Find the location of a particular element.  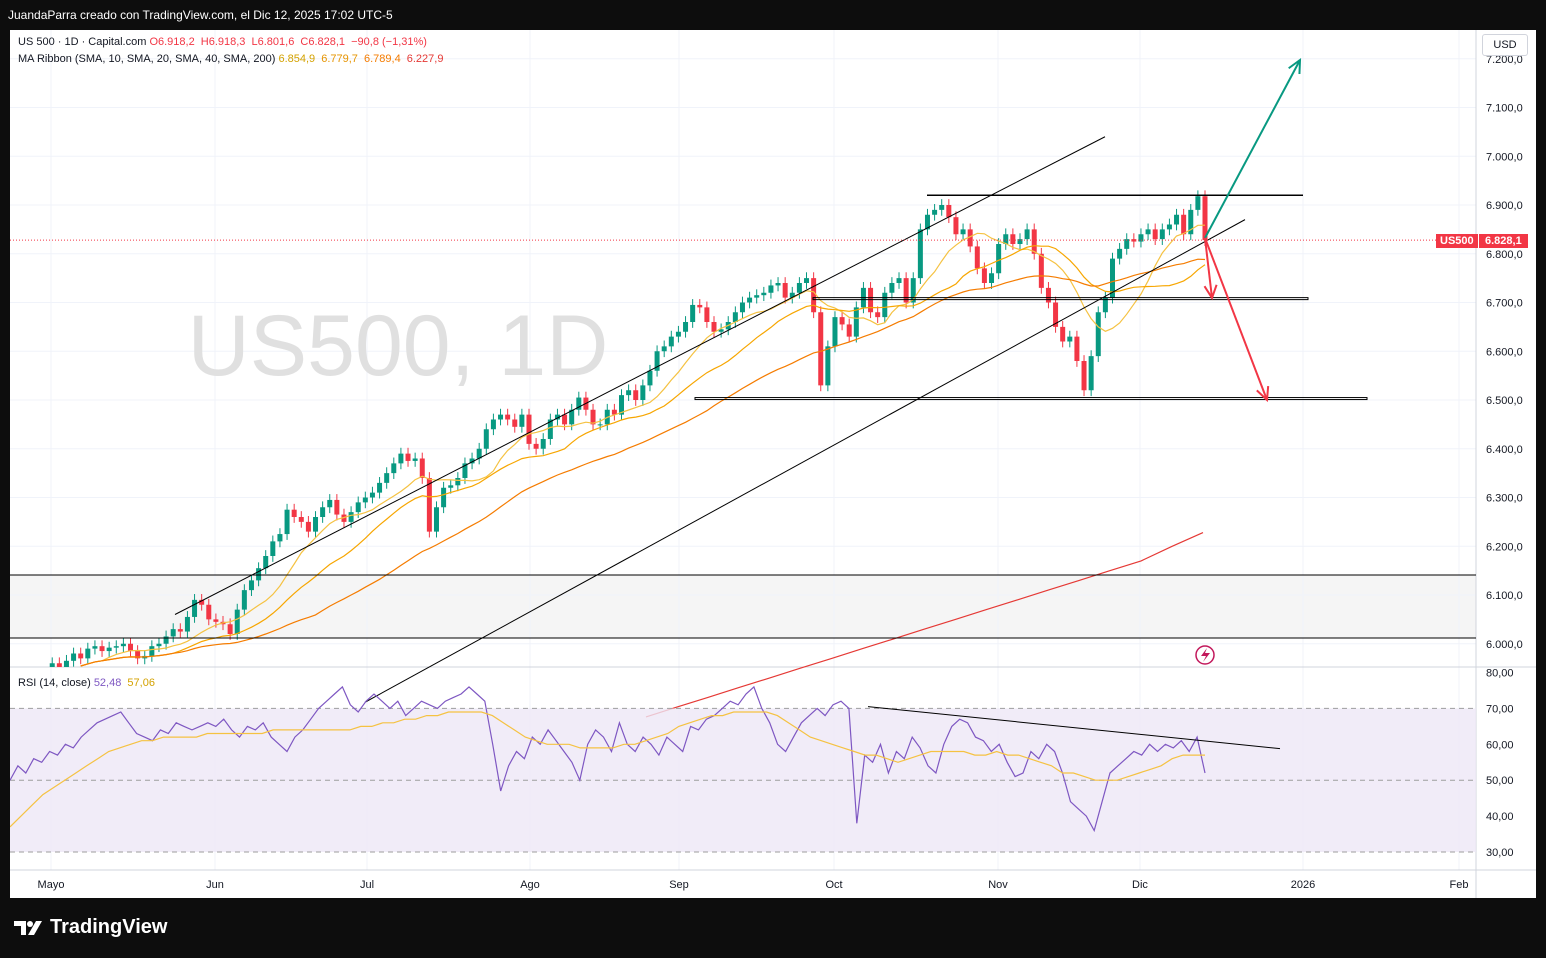

price-tick-label: 6.000,0 is located at coordinates (1504, 645).